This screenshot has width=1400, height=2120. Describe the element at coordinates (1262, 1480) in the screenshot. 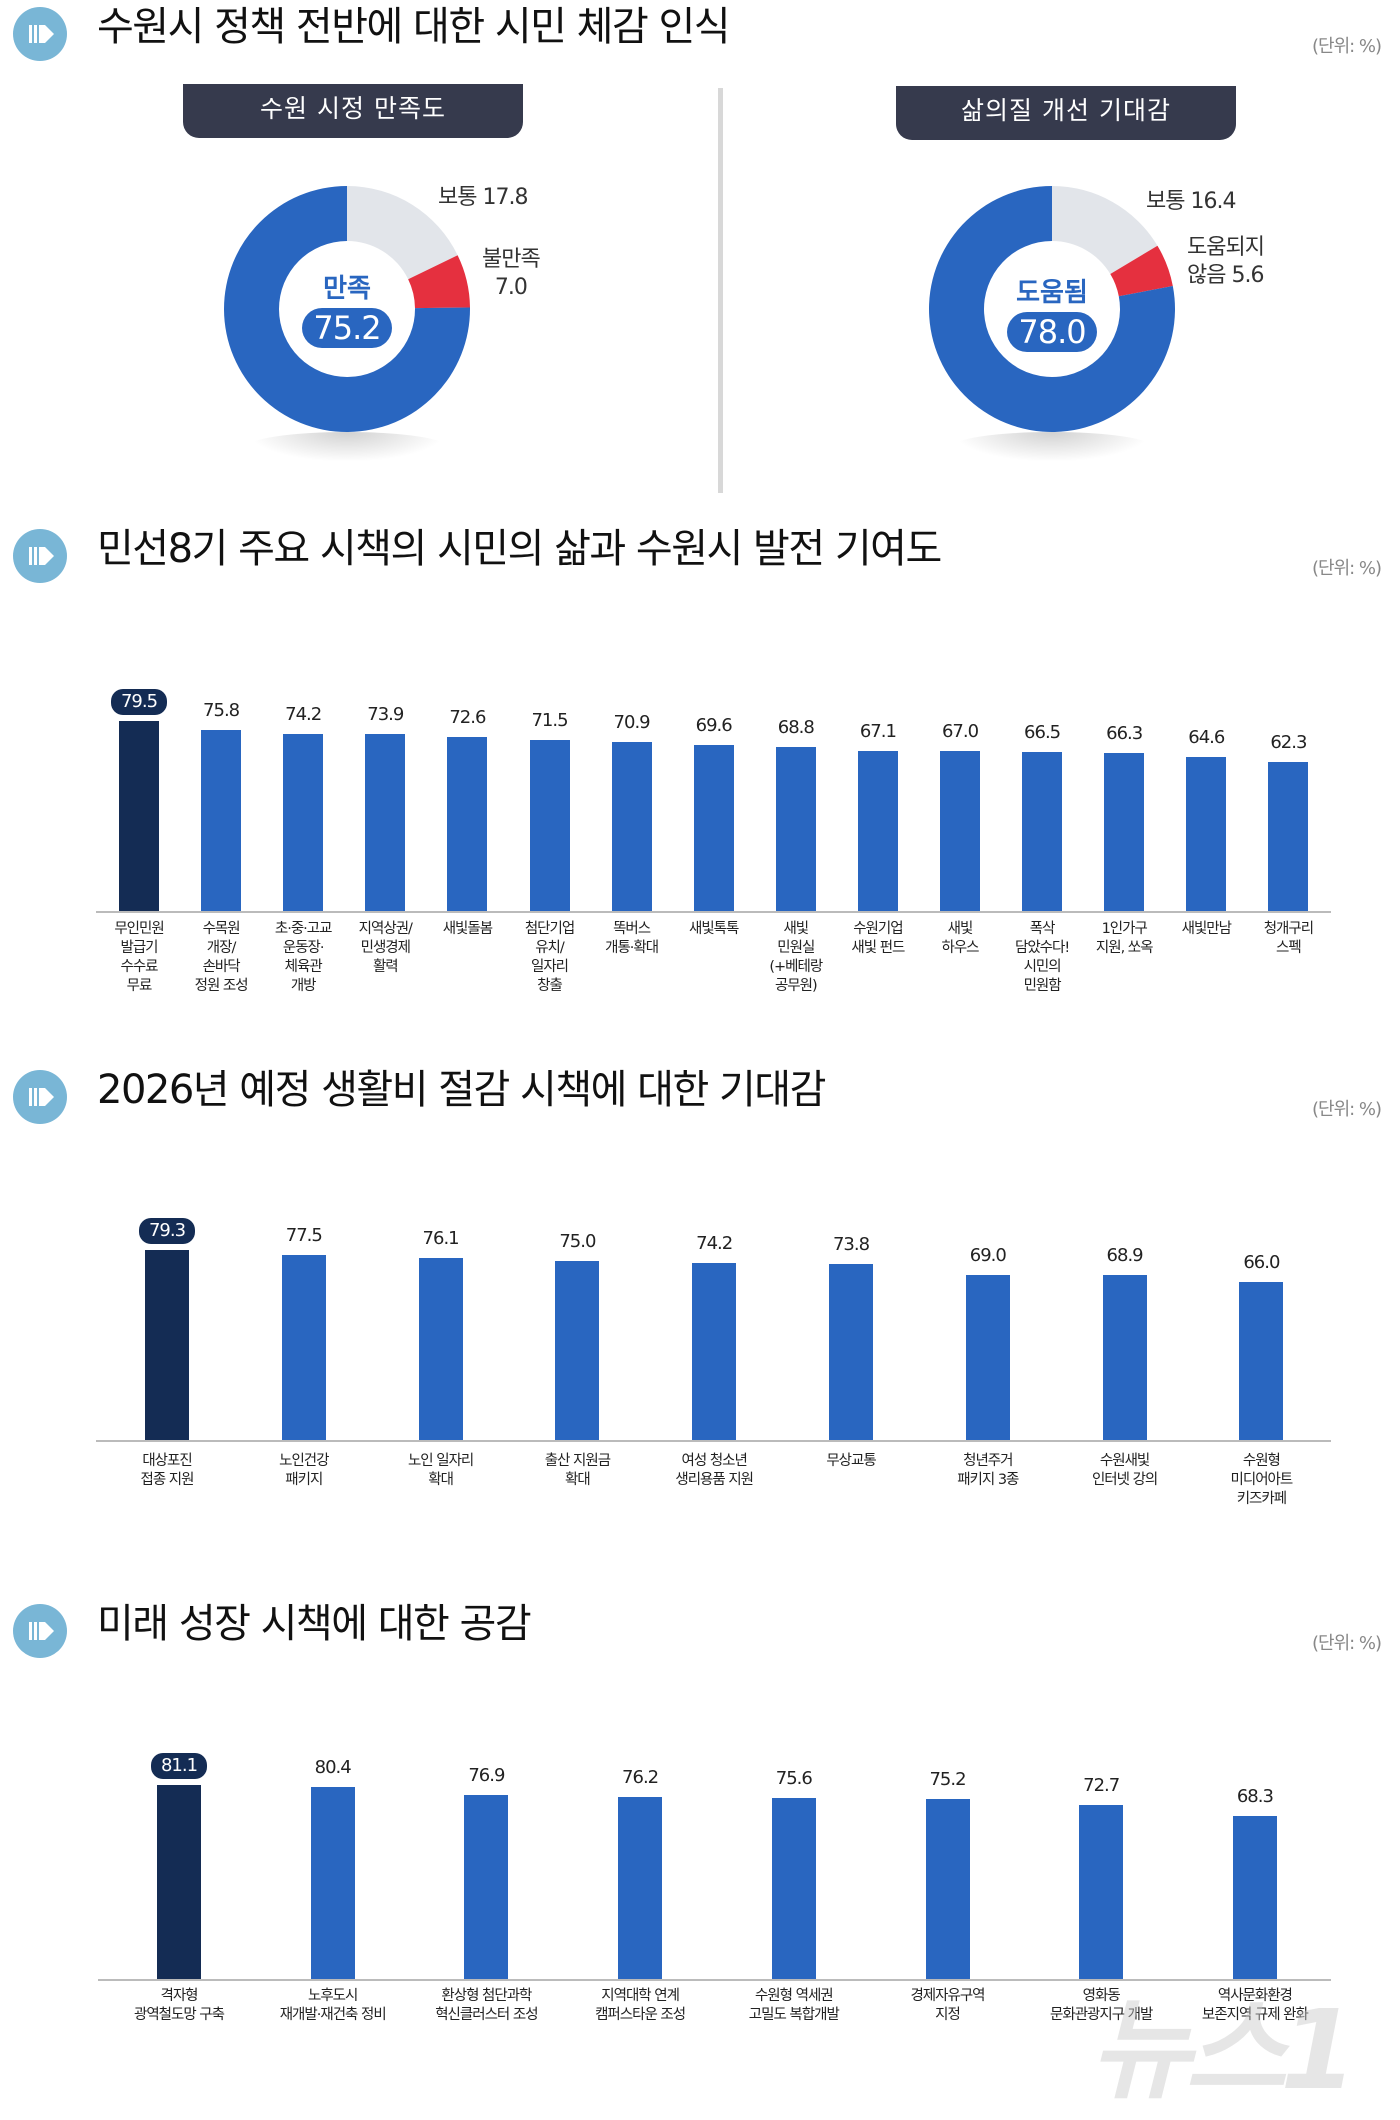

I see `category-label: 수원형 미디어아트 키즈카페` at that location.